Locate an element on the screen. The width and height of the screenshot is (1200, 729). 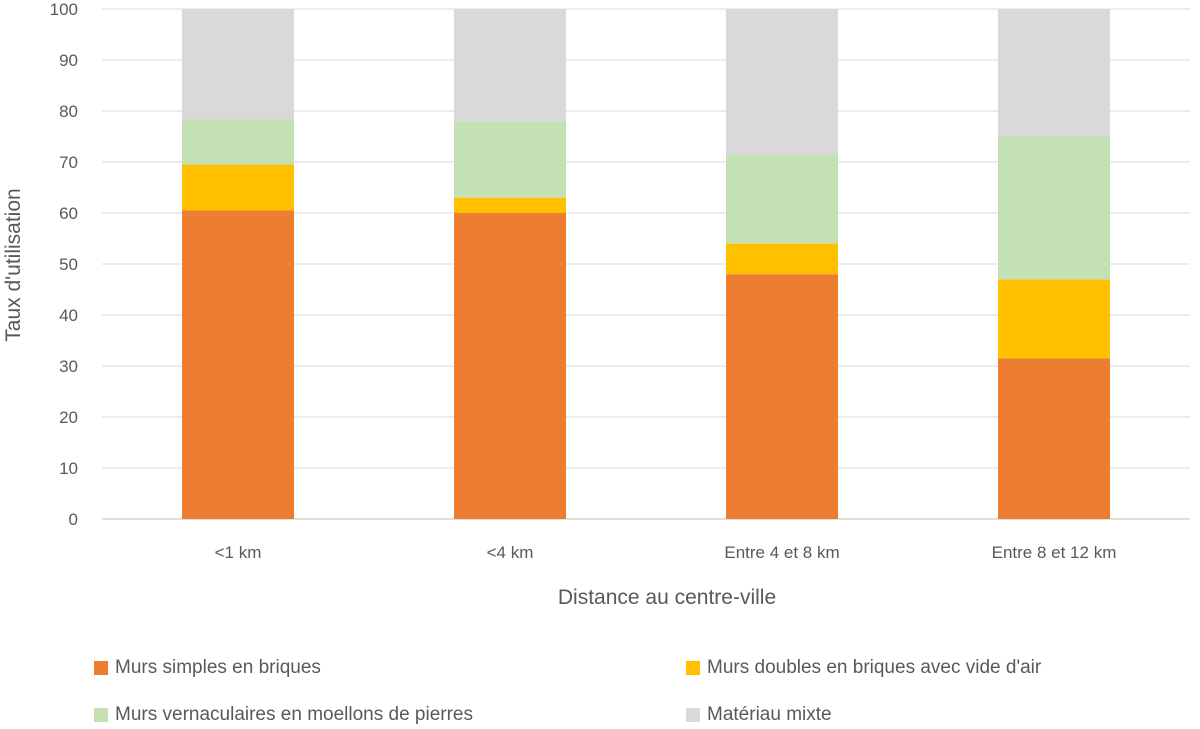
y-tick-label: 40 is located at coordinates (68, 315).